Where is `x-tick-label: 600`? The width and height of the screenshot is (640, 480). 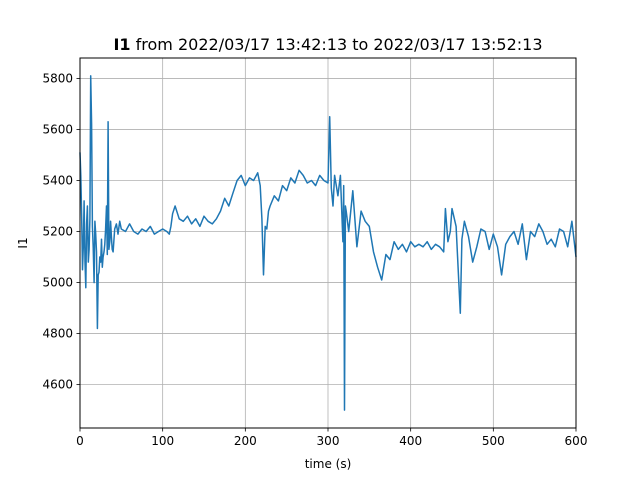
x-tick-label: 600 is located at coordinates (576, 441).